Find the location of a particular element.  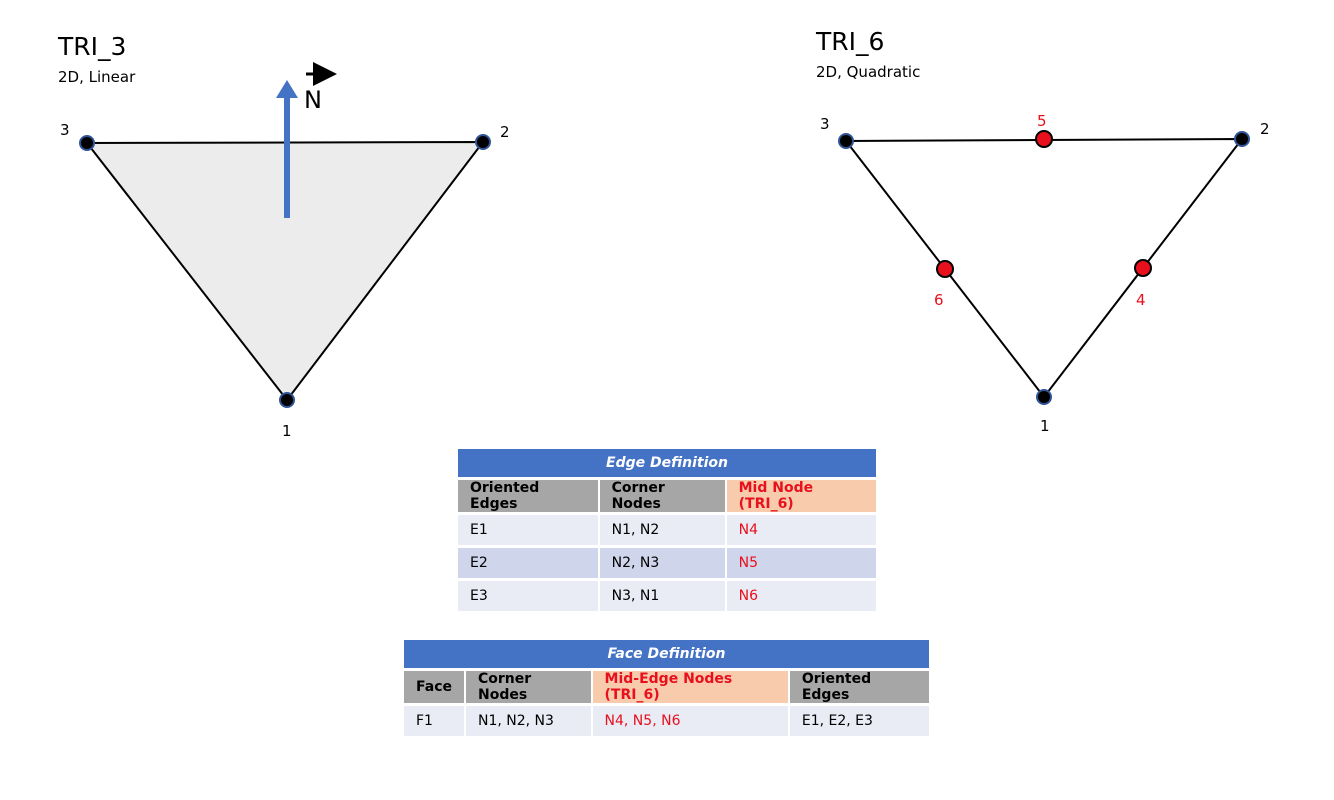

face-cell: E1, E2, E3 is located at coordinates (859, 721).